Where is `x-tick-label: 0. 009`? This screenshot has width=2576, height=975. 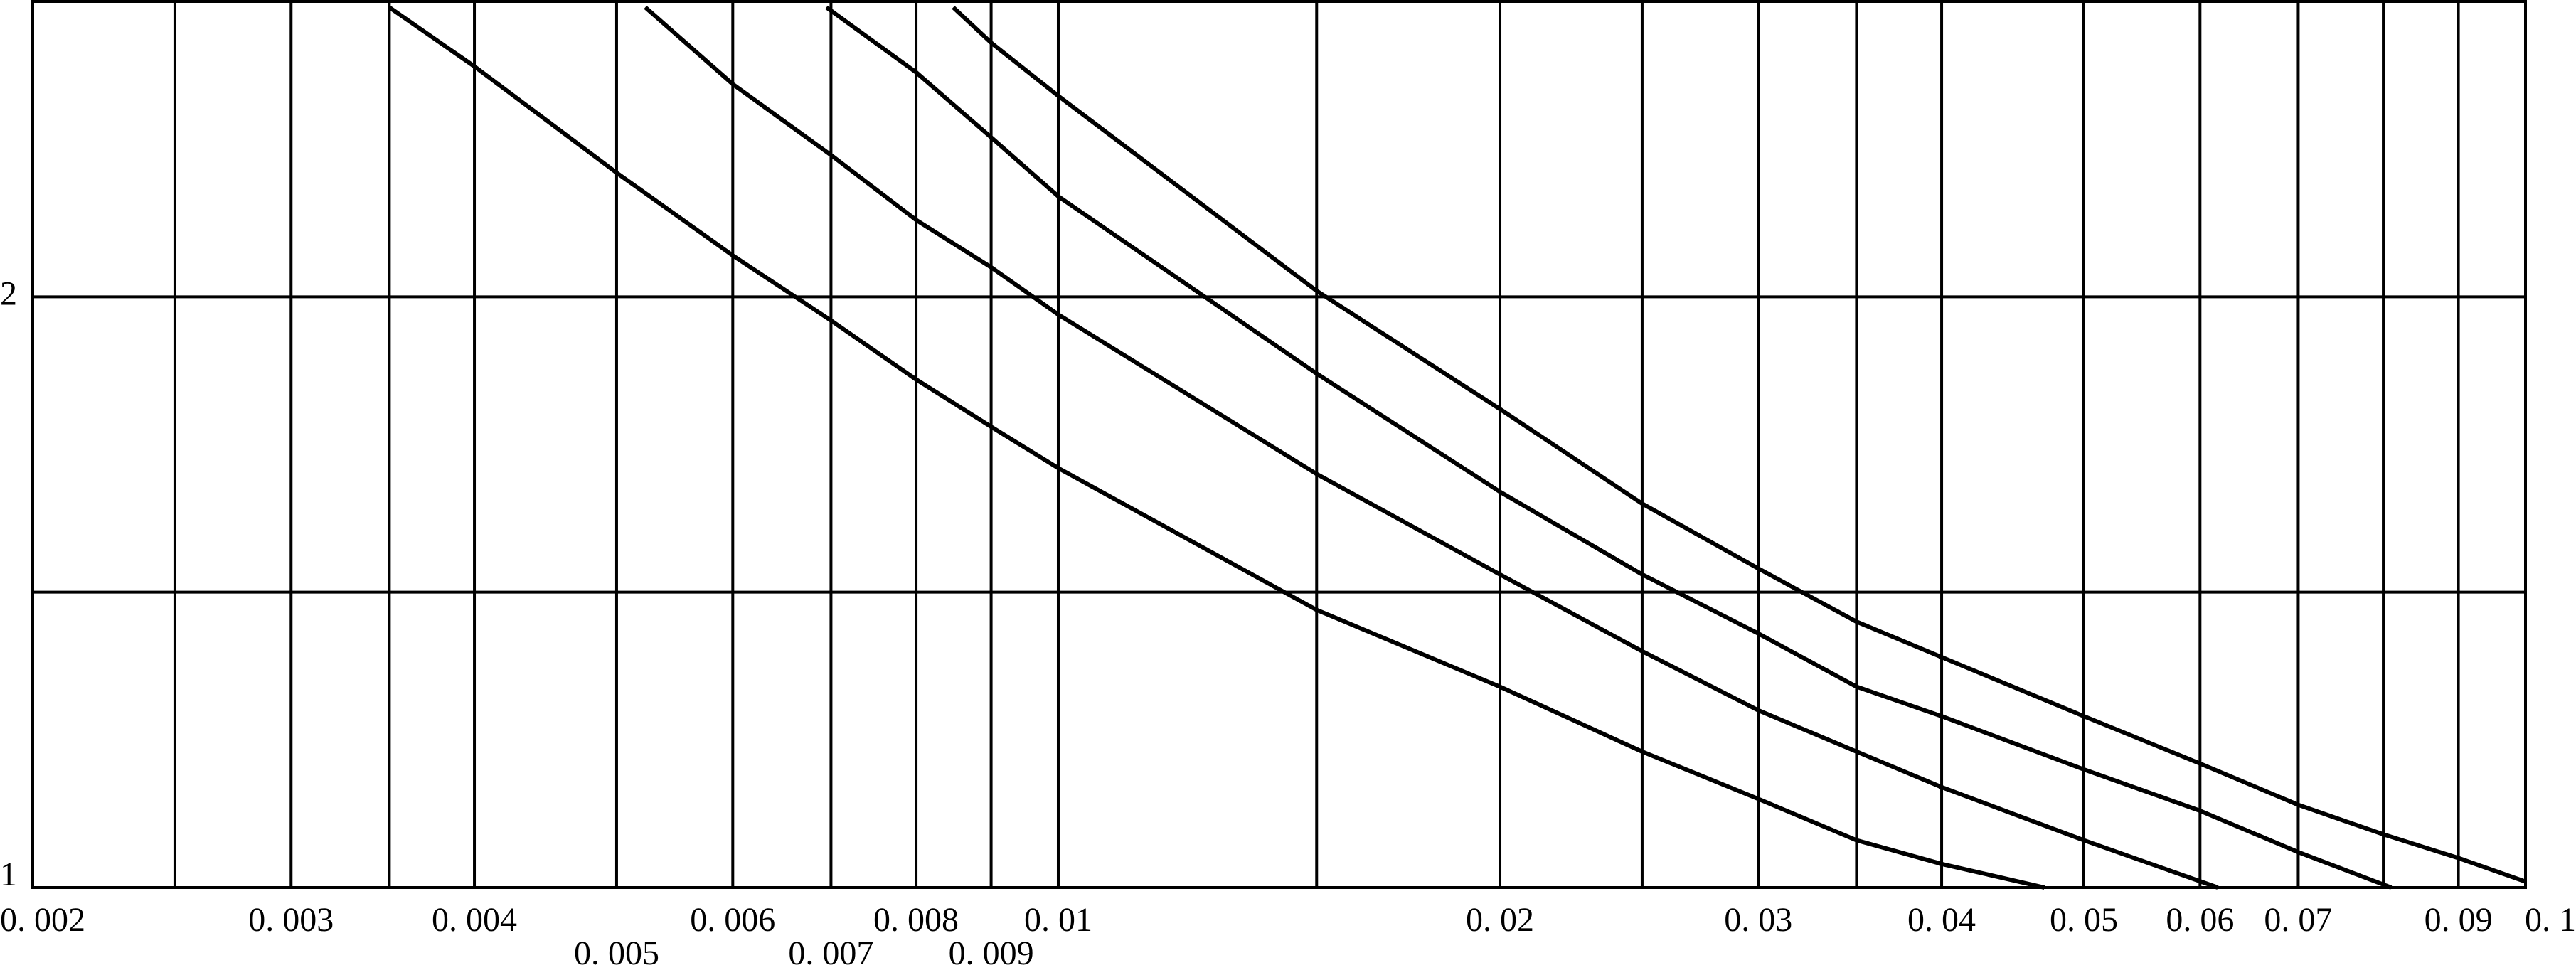 x-tick-label: 0. 009 is located at coordinates (991, 953).